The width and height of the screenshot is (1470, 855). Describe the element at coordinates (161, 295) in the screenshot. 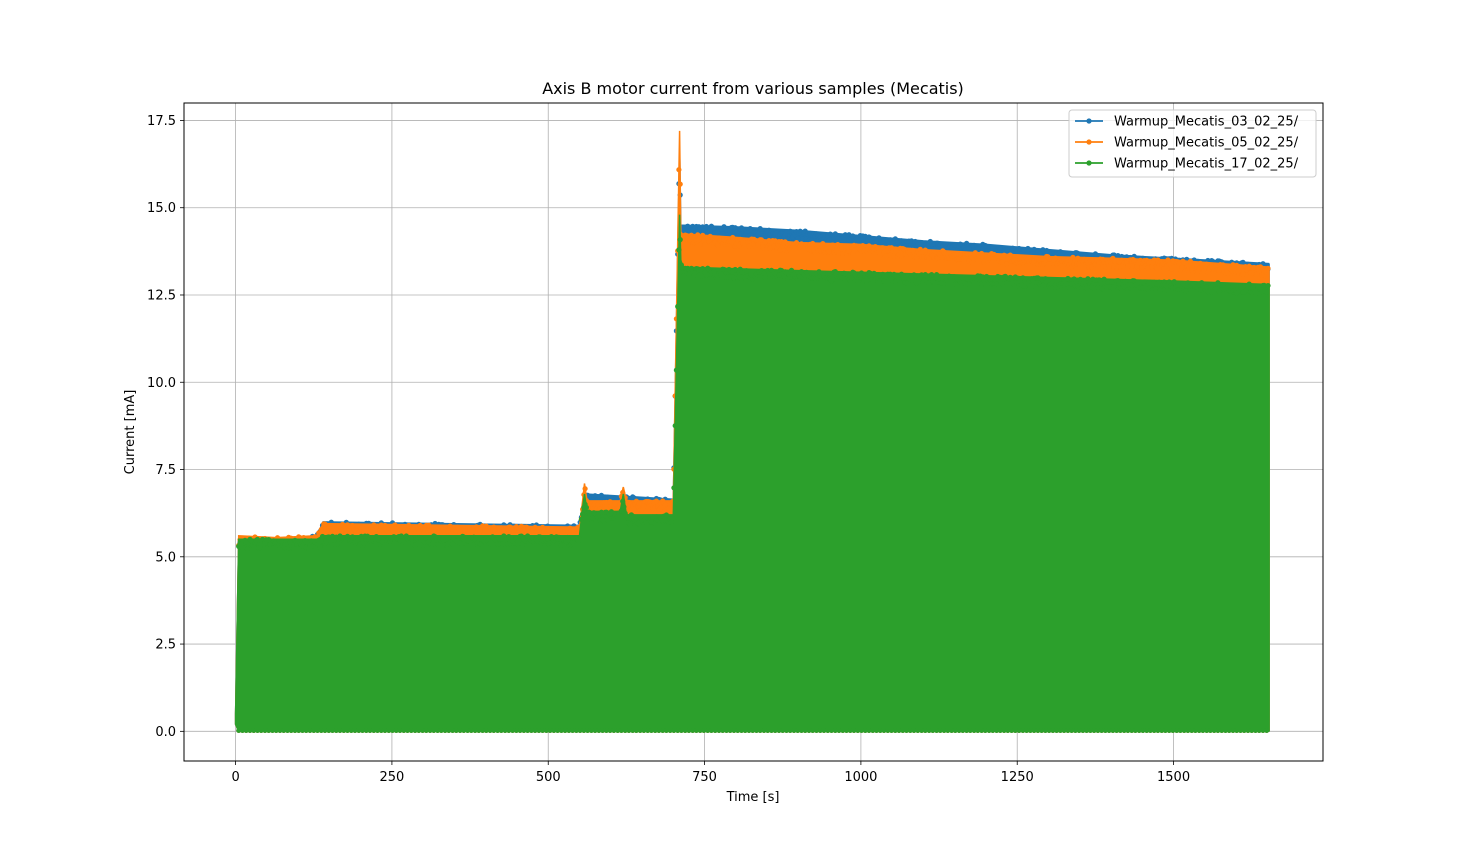

I see `y-tick-label: 12.5` at that location.